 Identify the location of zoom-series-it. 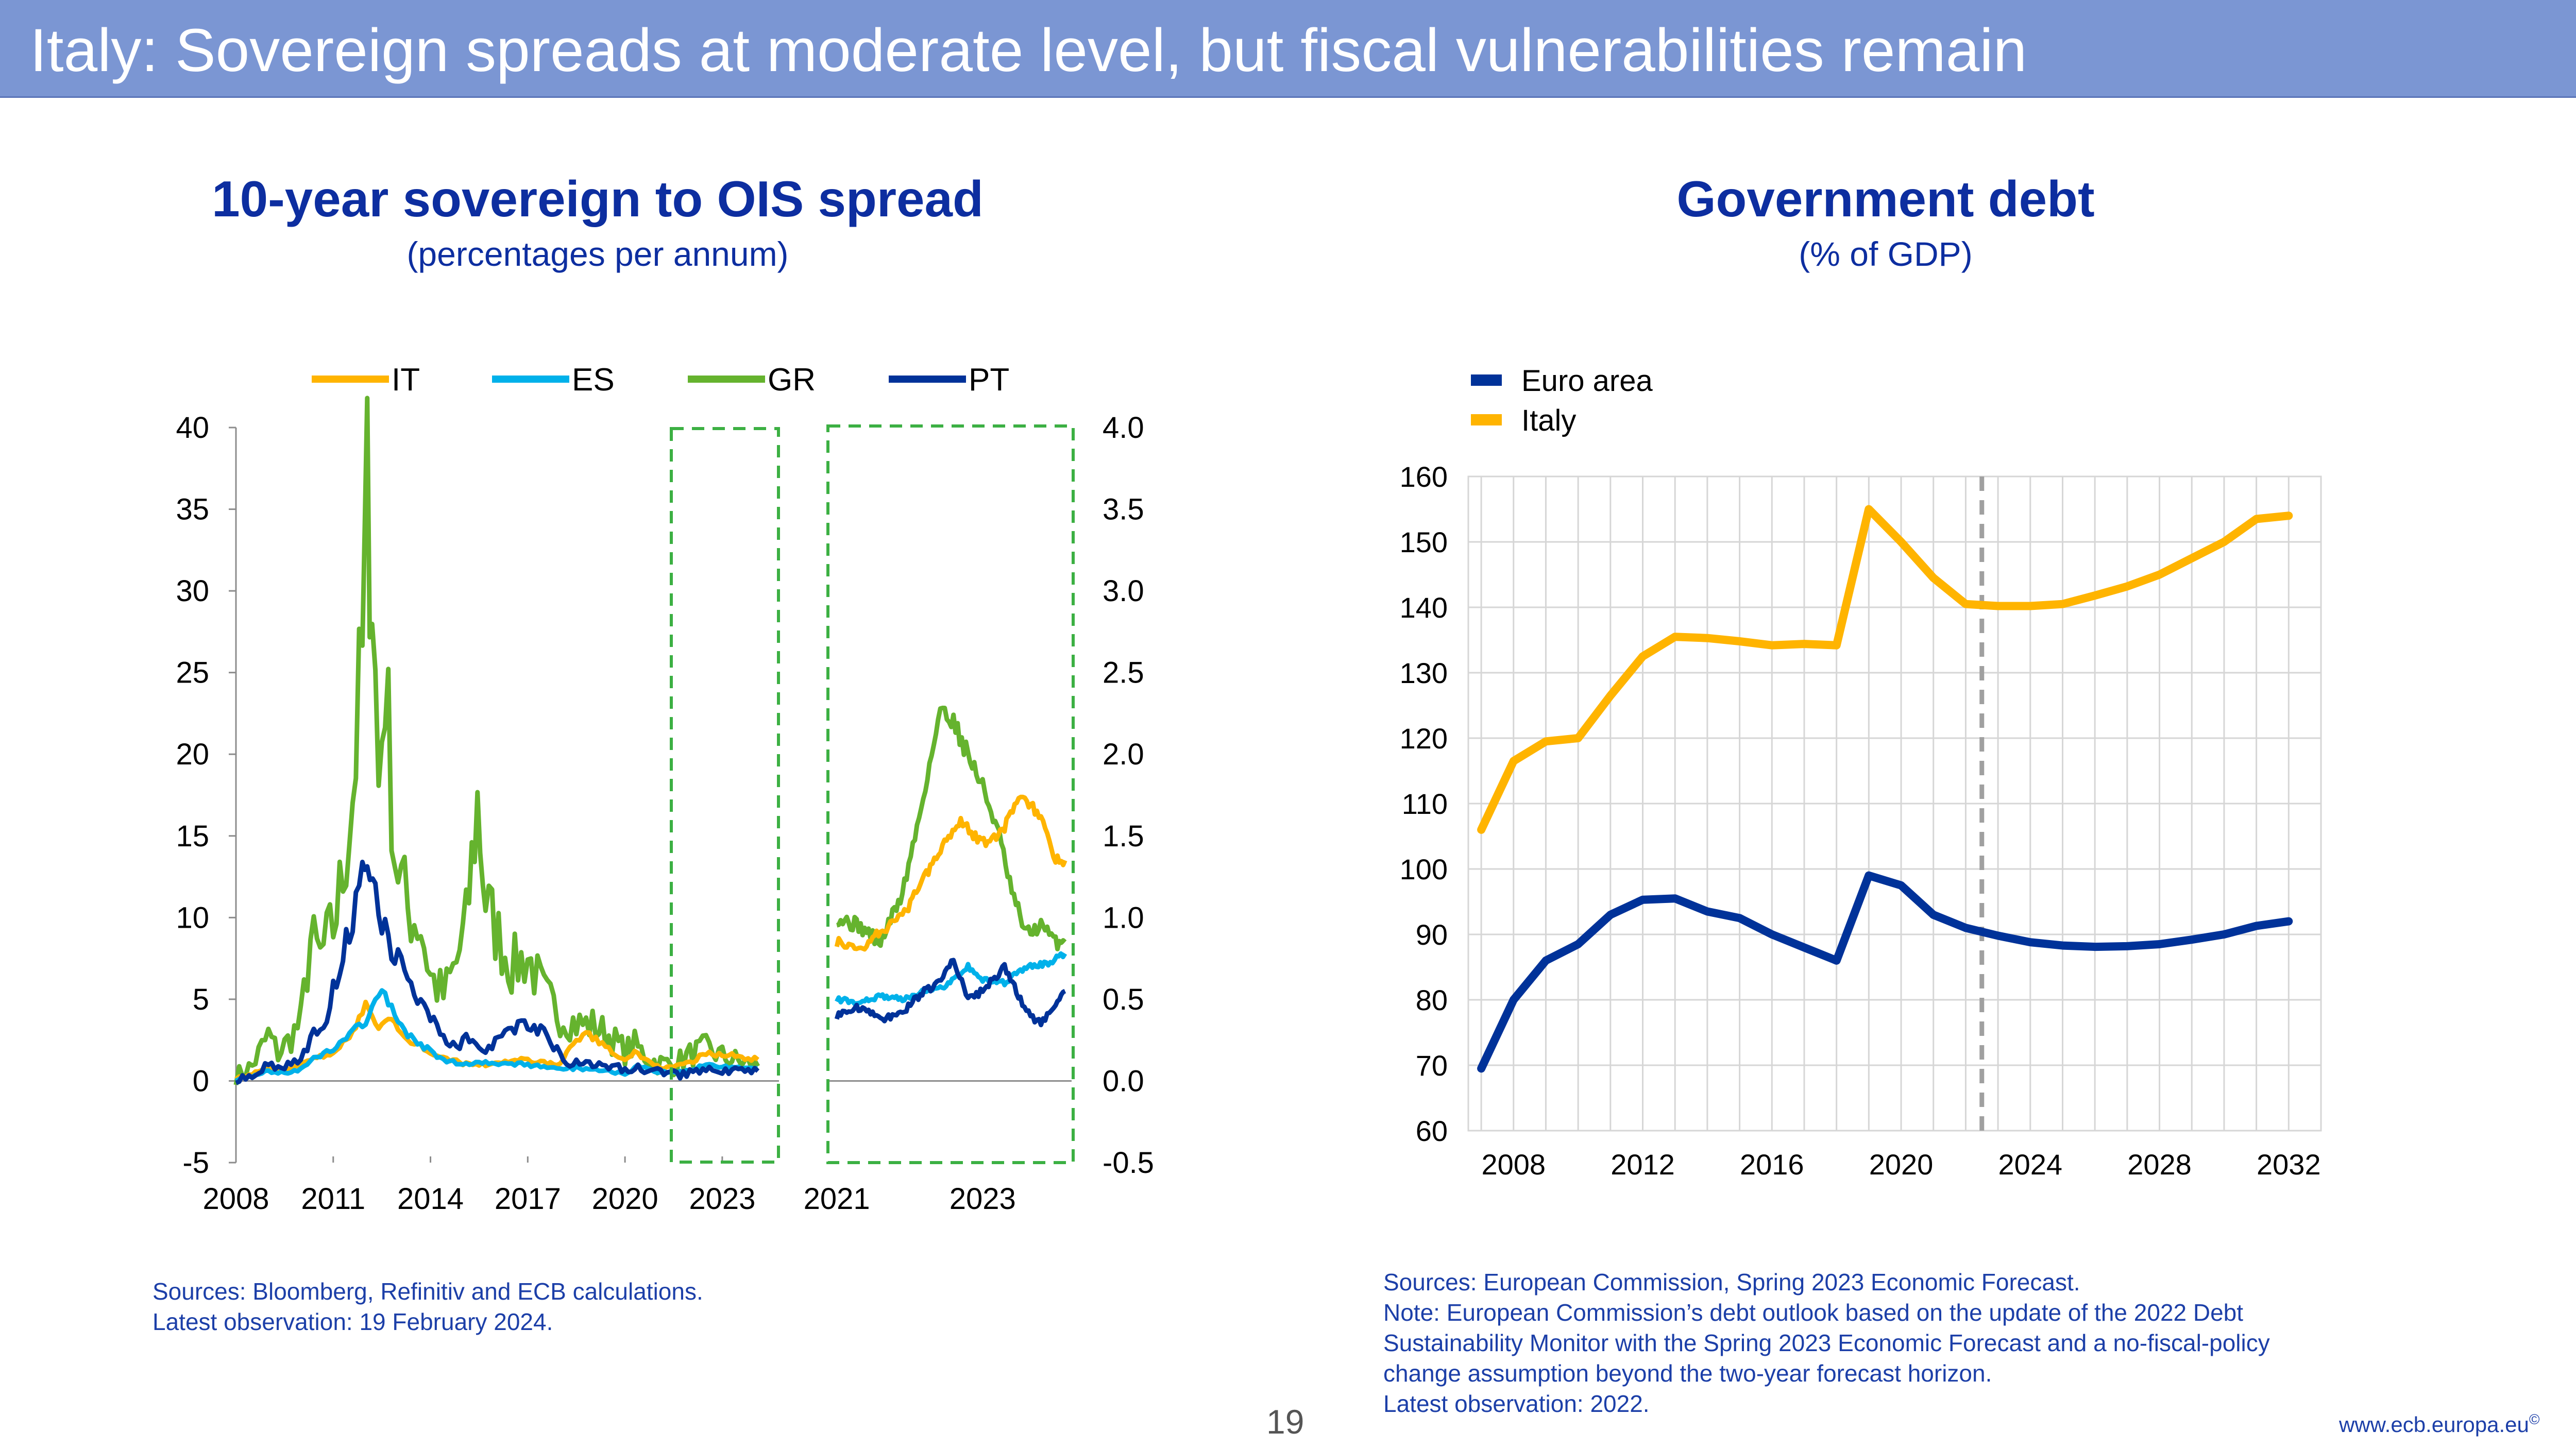
(951, 873).